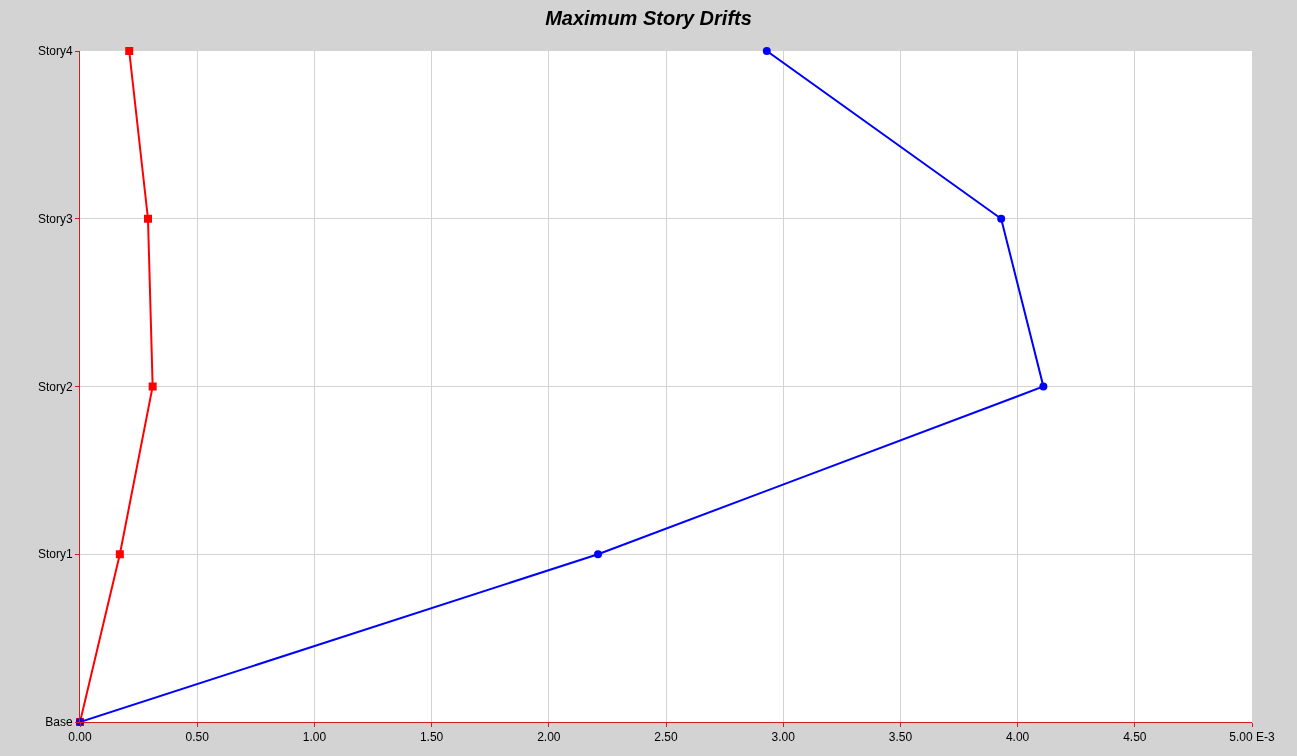 This screenshot has height=756, width=1297. I want to click on x-tick-label: 4.00, so click(1017, 737).